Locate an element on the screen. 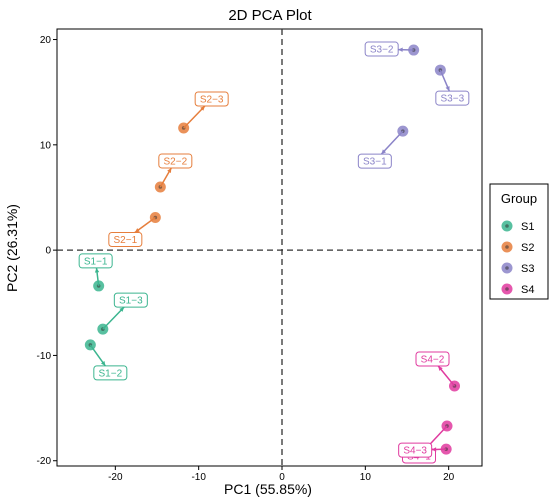 The image size is (550, 503). point-label: S2−2 is located at coordinates (176, 161).